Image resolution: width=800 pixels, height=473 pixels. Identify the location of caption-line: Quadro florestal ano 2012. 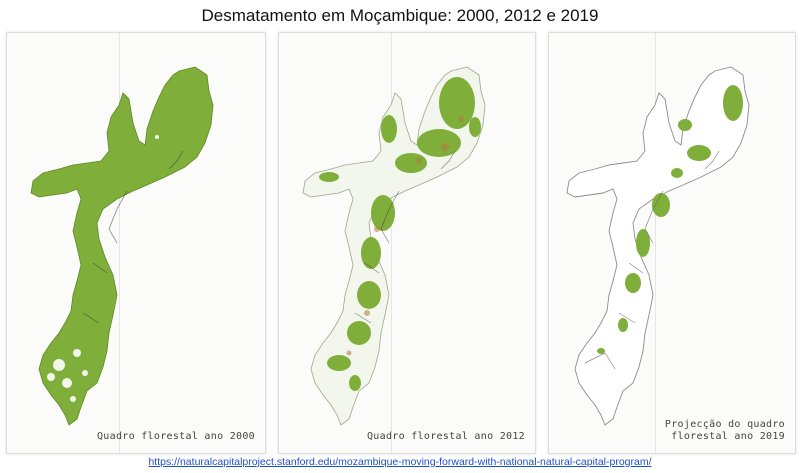
(445, 436).